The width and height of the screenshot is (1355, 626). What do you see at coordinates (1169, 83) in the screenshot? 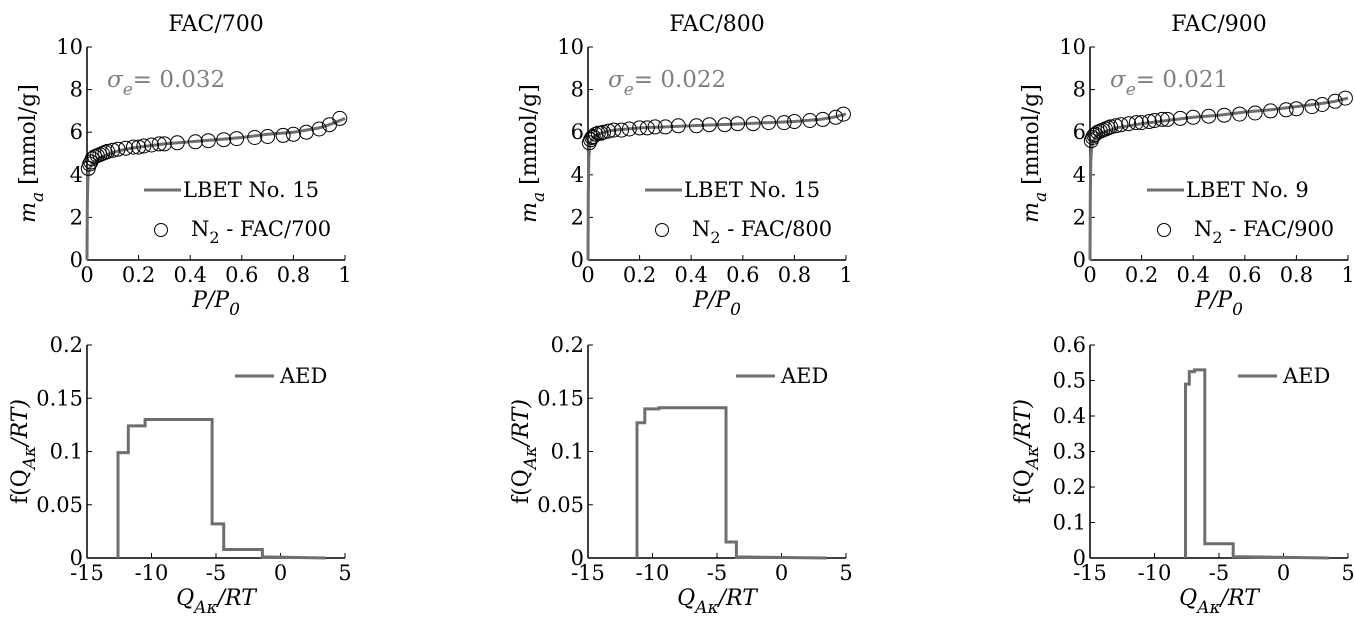
I see `sigma-annotation: σe= 0.021` at bounding box center [1169, 83].